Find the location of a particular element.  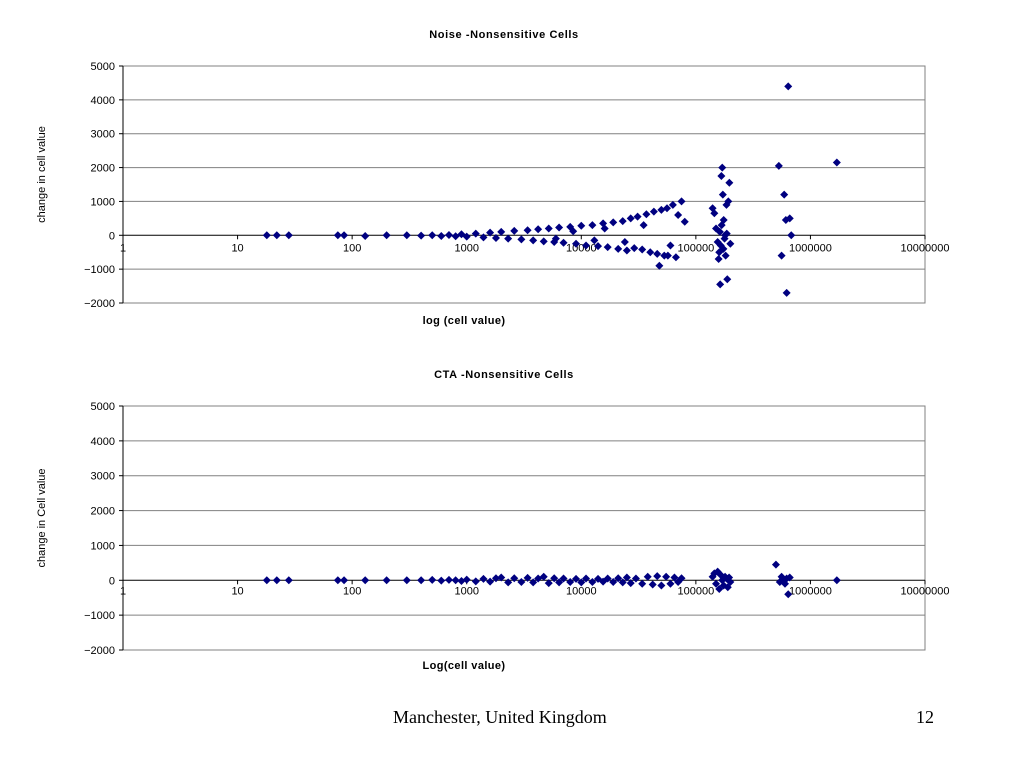

y-tick-label: 0 is located at coordinates (112, 581).